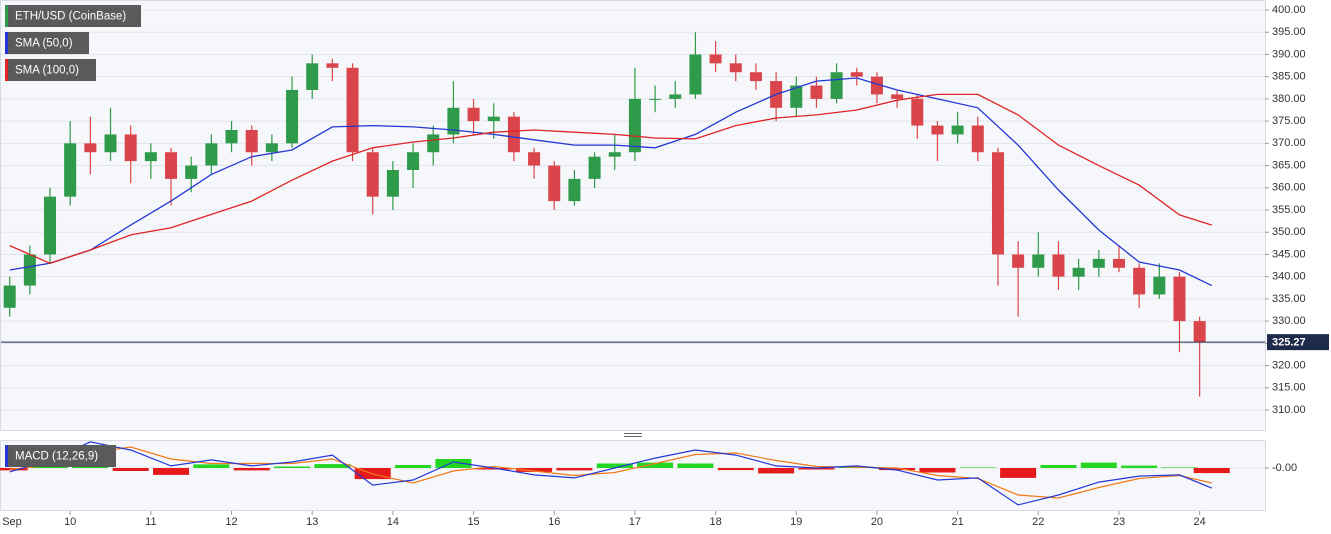 The height and width of the screenshot is (534, 1331). I want to click on x-tick-label: 19, so click(796, 522).